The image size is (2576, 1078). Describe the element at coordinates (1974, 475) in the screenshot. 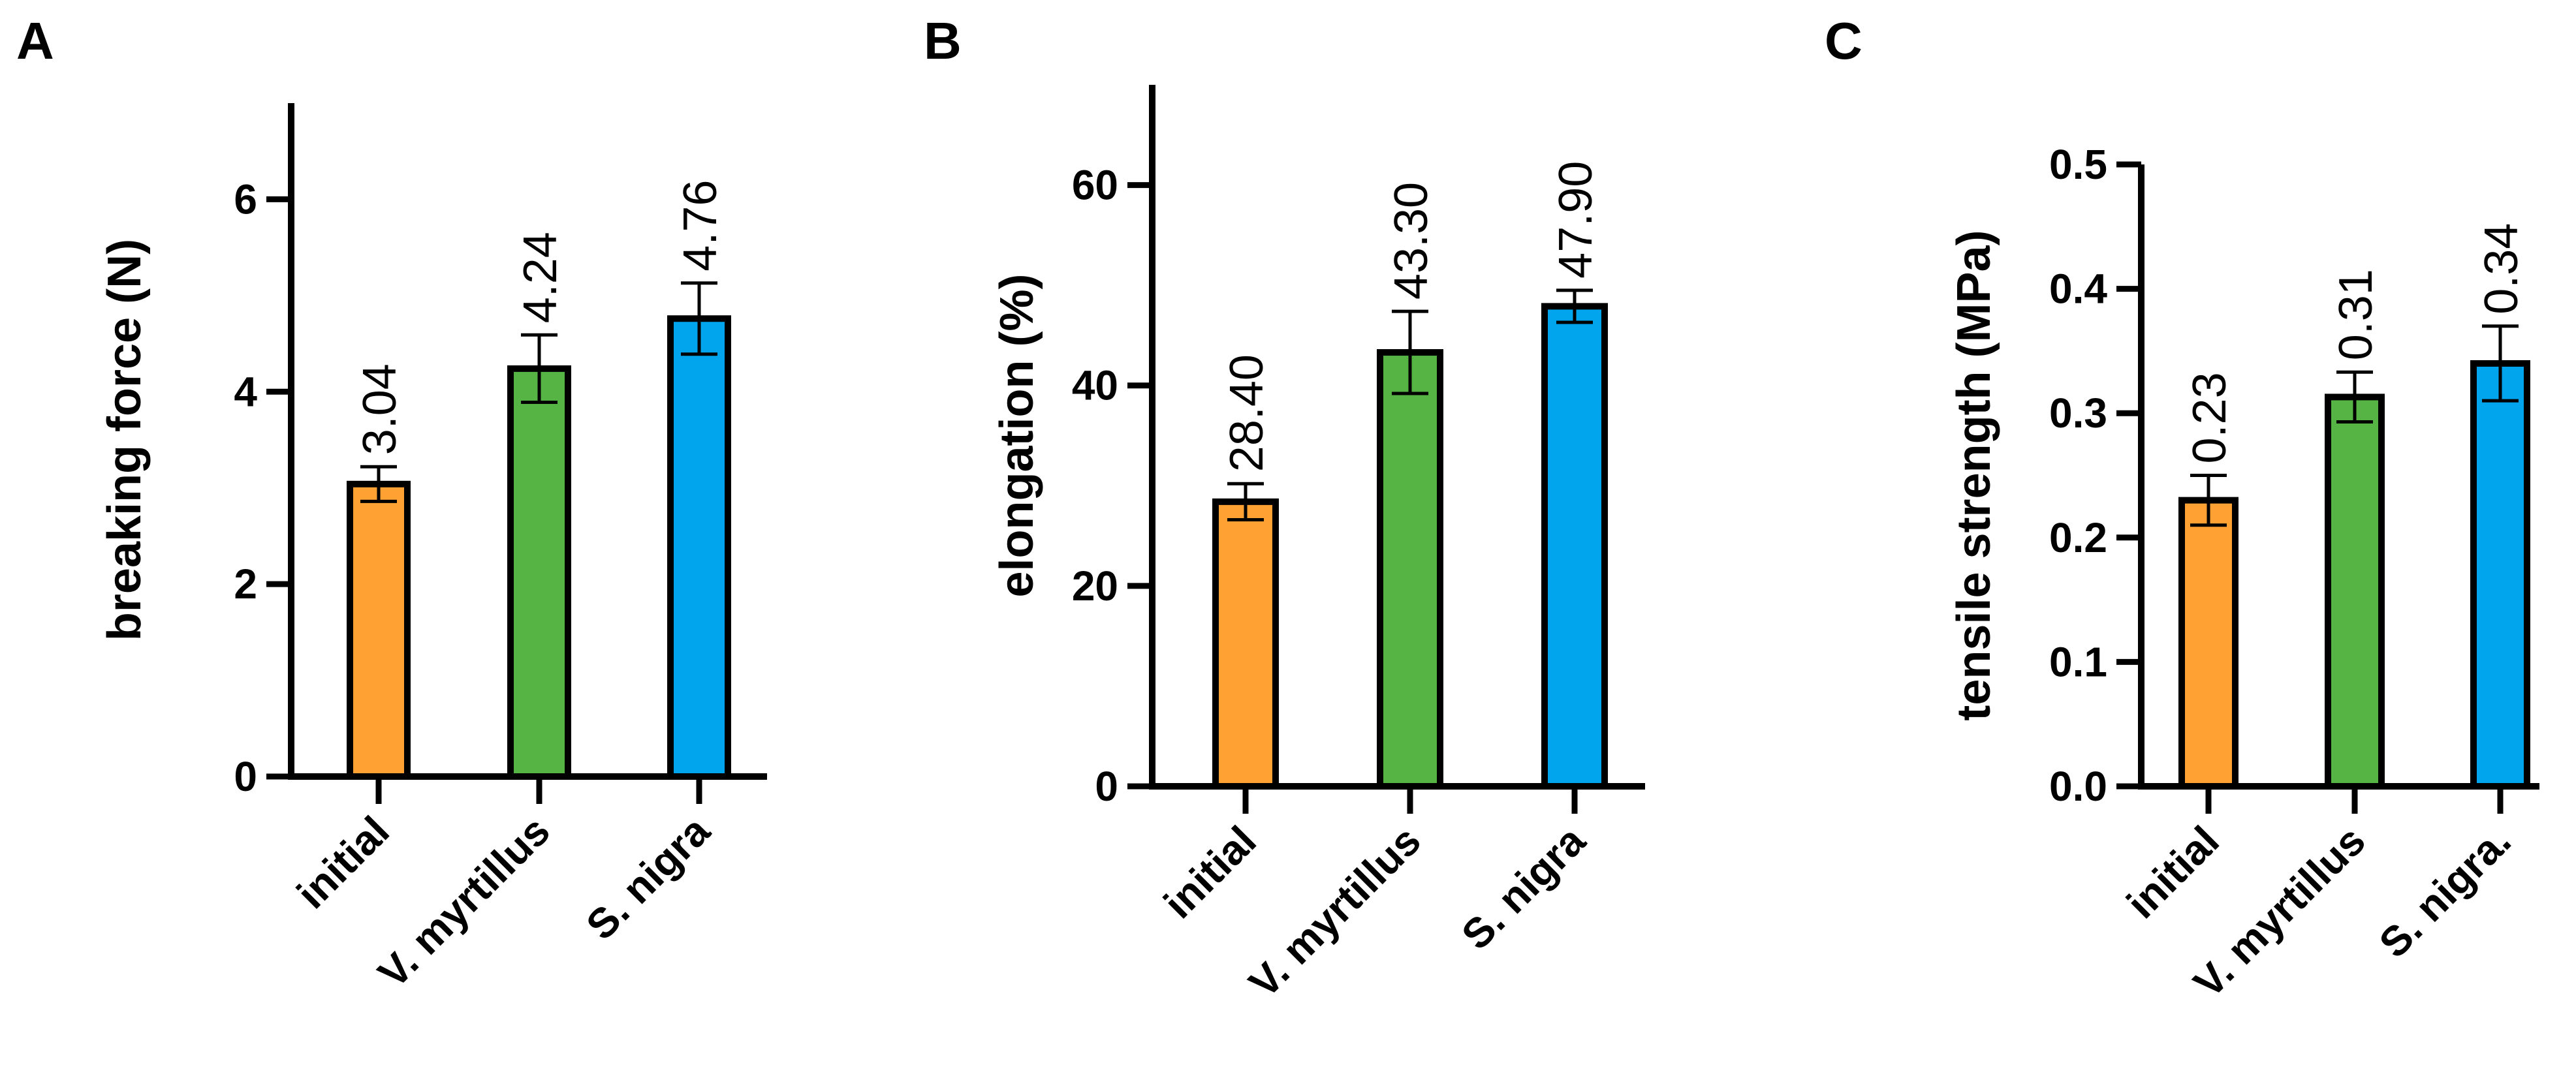

I see `y-axis-label: tensile strength (MPa)` at that location.